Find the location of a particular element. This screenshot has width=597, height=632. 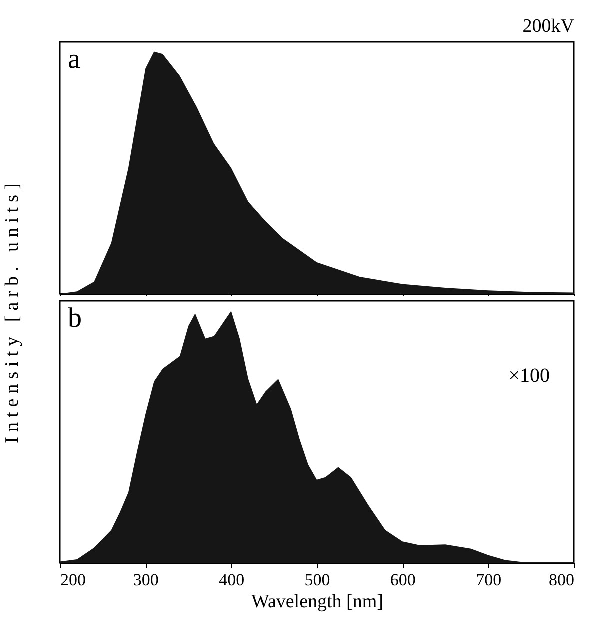

chart-title: 200kV is located at coordinates (548, 26).